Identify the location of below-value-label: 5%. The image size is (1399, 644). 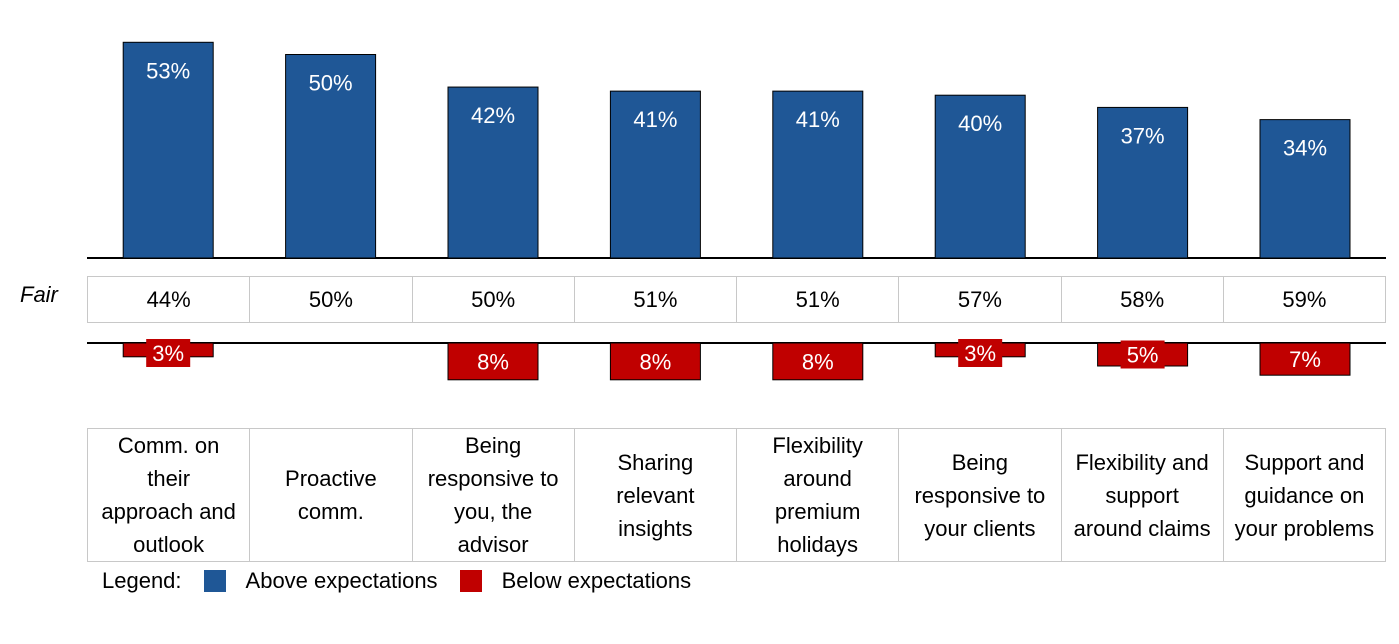
(1143, 355).